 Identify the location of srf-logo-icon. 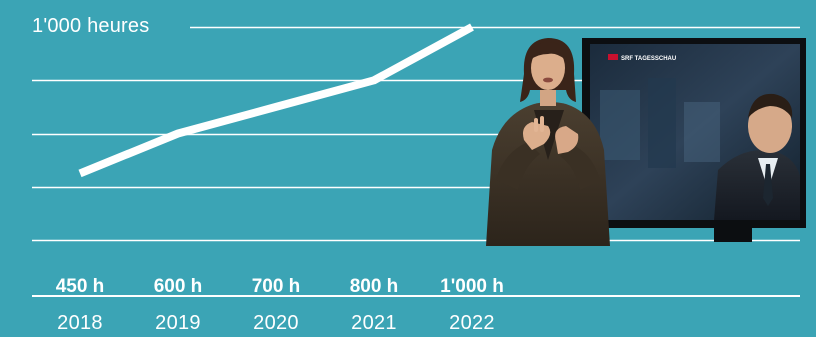
(613, 57).